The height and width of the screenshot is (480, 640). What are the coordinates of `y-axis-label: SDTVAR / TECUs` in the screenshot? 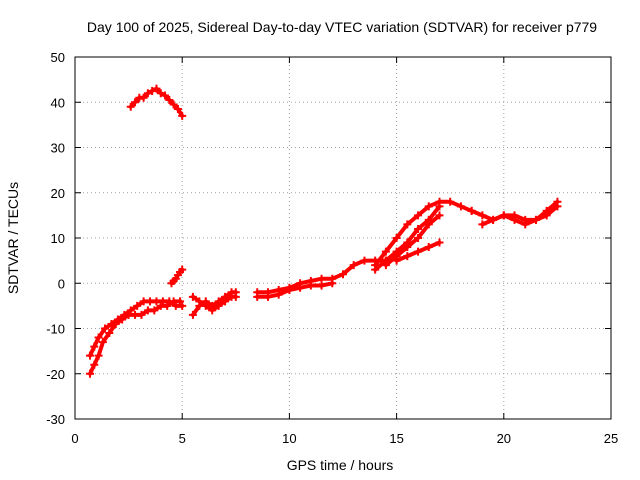 It's located at (13, 238).